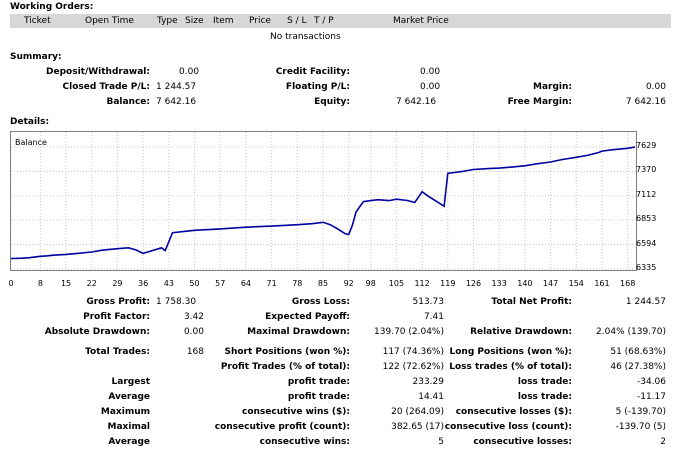 The width and height of the screenshot is (679, 451). What do you see at coordinates (295, 412) in the screenshot?
I see `max-consecutive-wins-label: consecutive wins ($):` at bounding box center [295, 412].